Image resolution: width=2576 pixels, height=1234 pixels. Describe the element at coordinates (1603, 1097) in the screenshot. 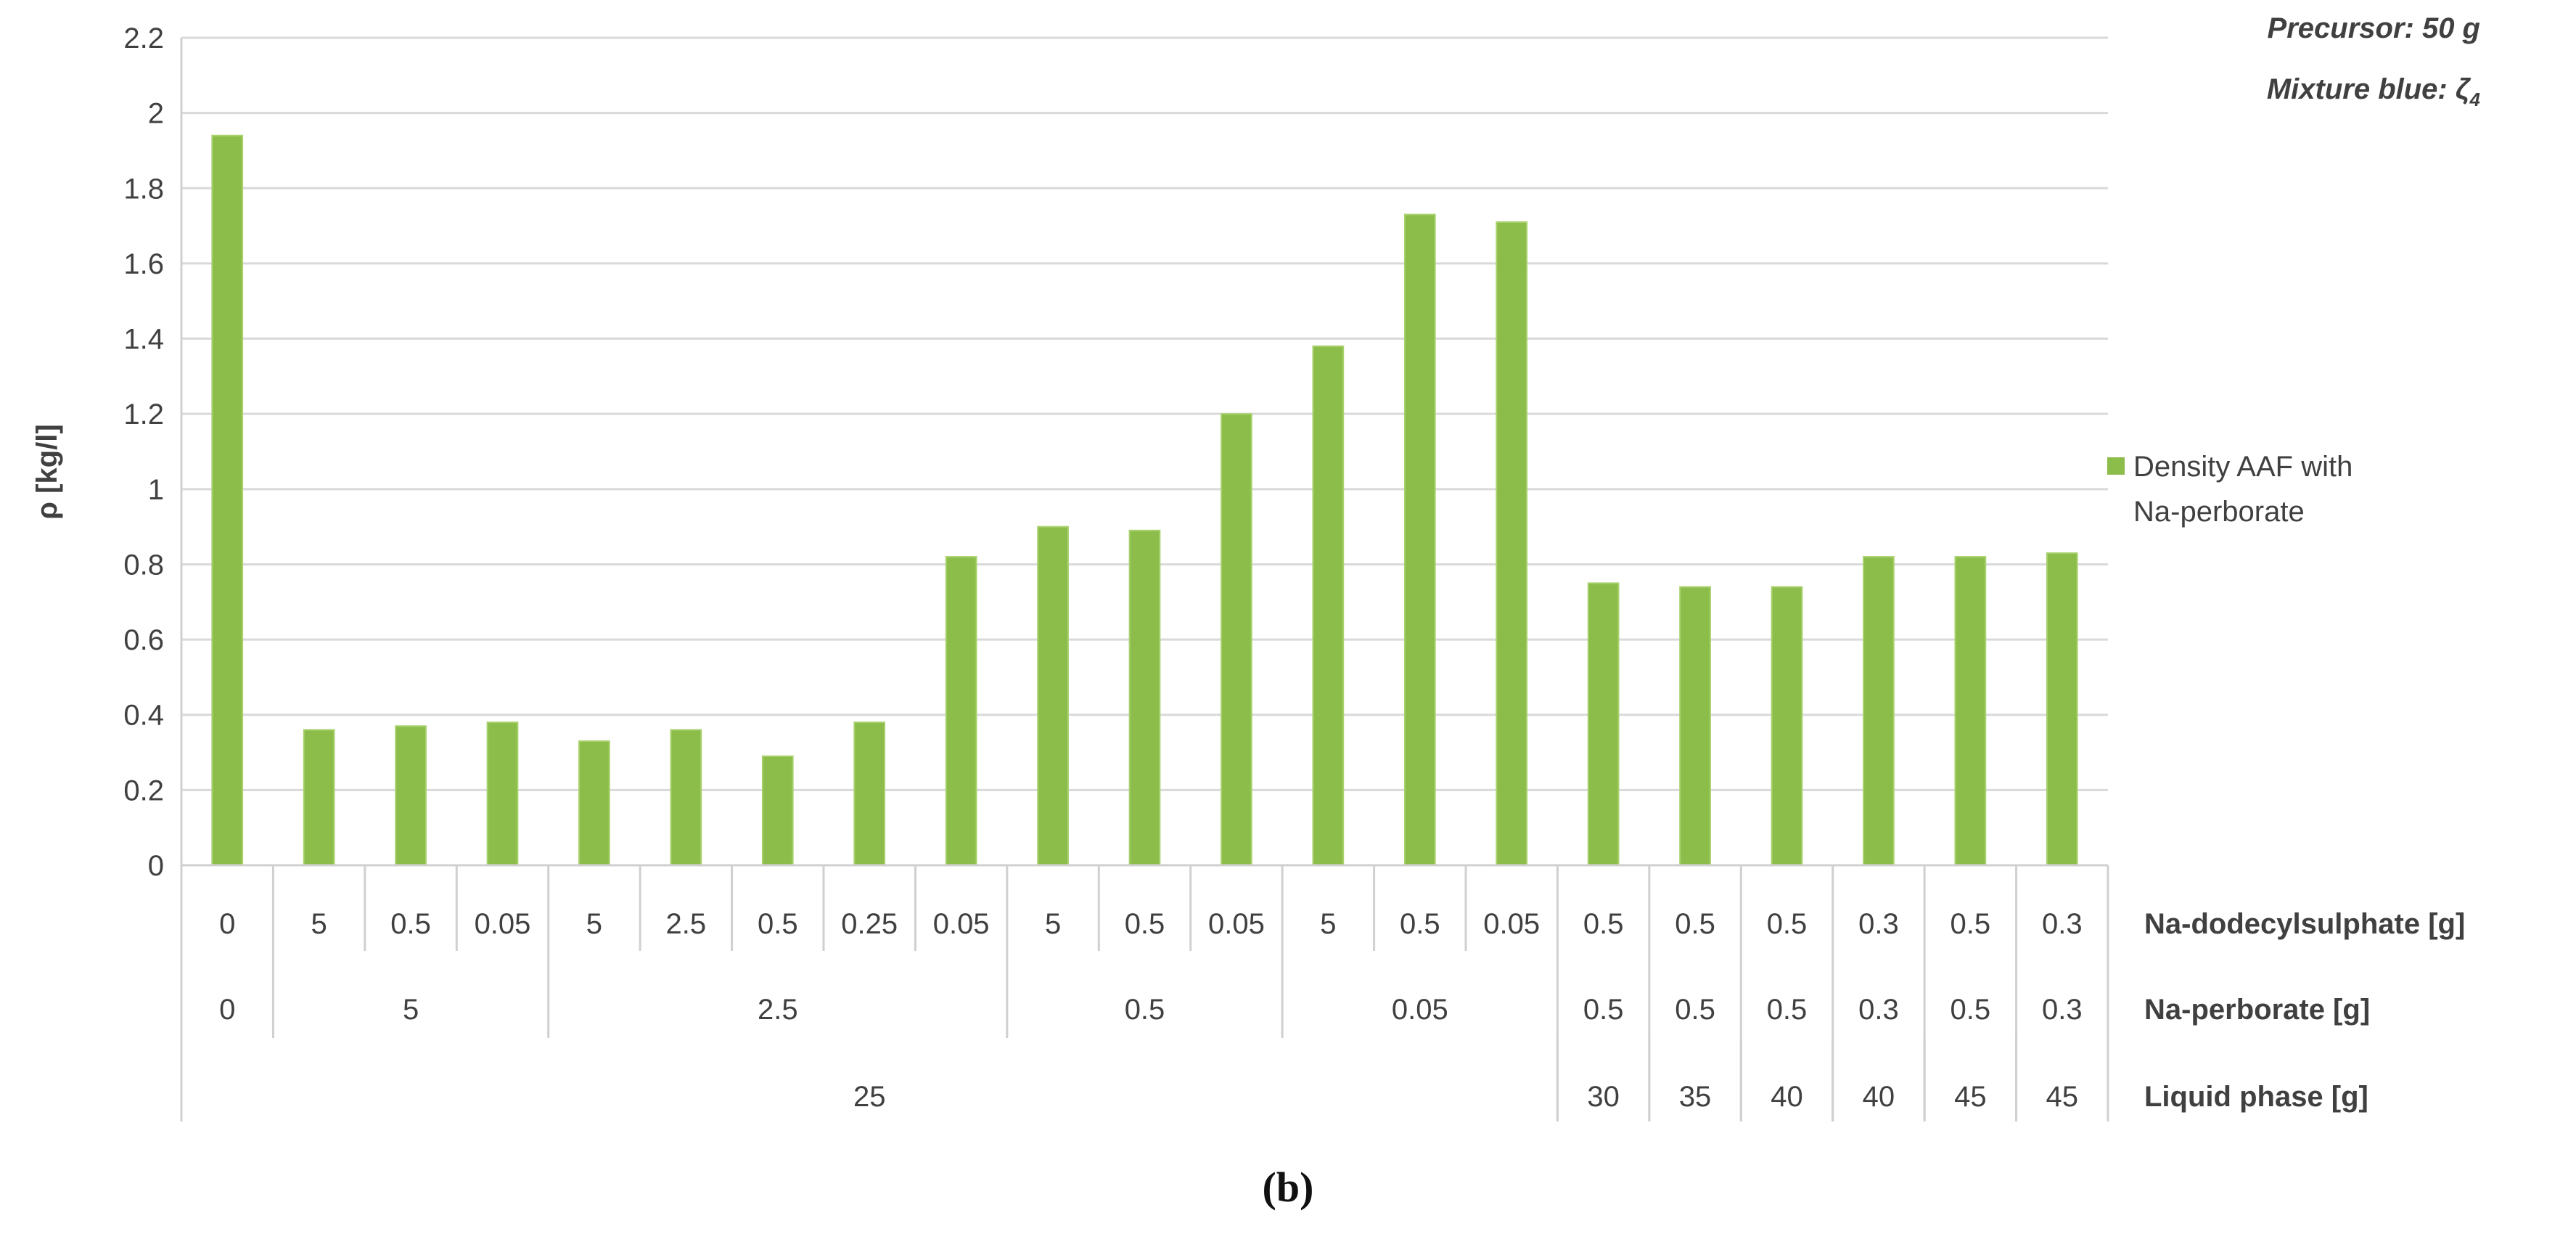

I see `category-tick-label: 30` at that location.